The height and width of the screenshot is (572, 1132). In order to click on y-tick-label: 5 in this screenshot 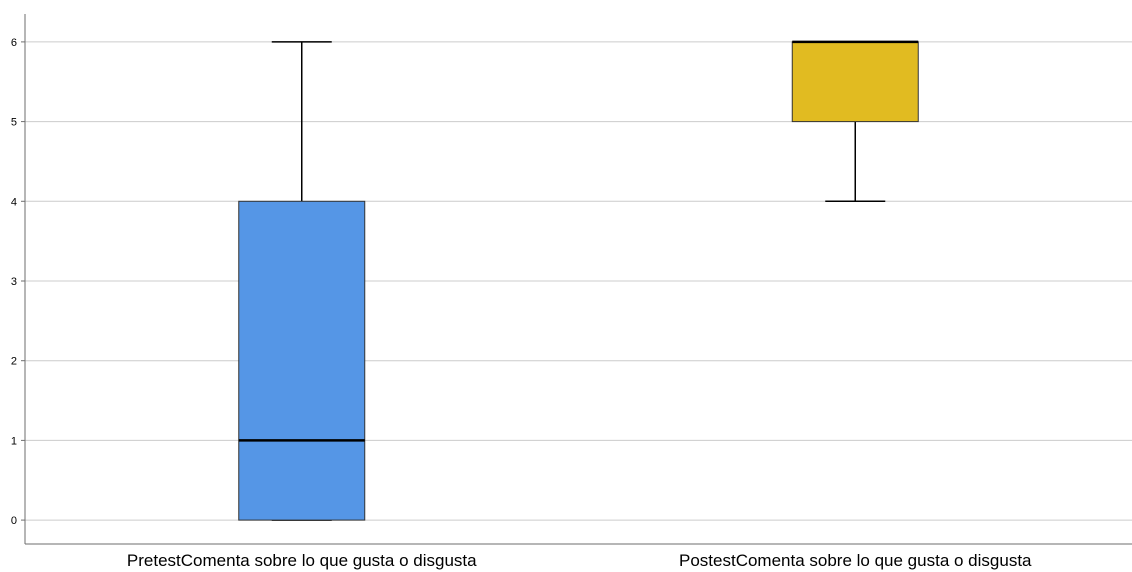, I will do `click(14, 123)`.